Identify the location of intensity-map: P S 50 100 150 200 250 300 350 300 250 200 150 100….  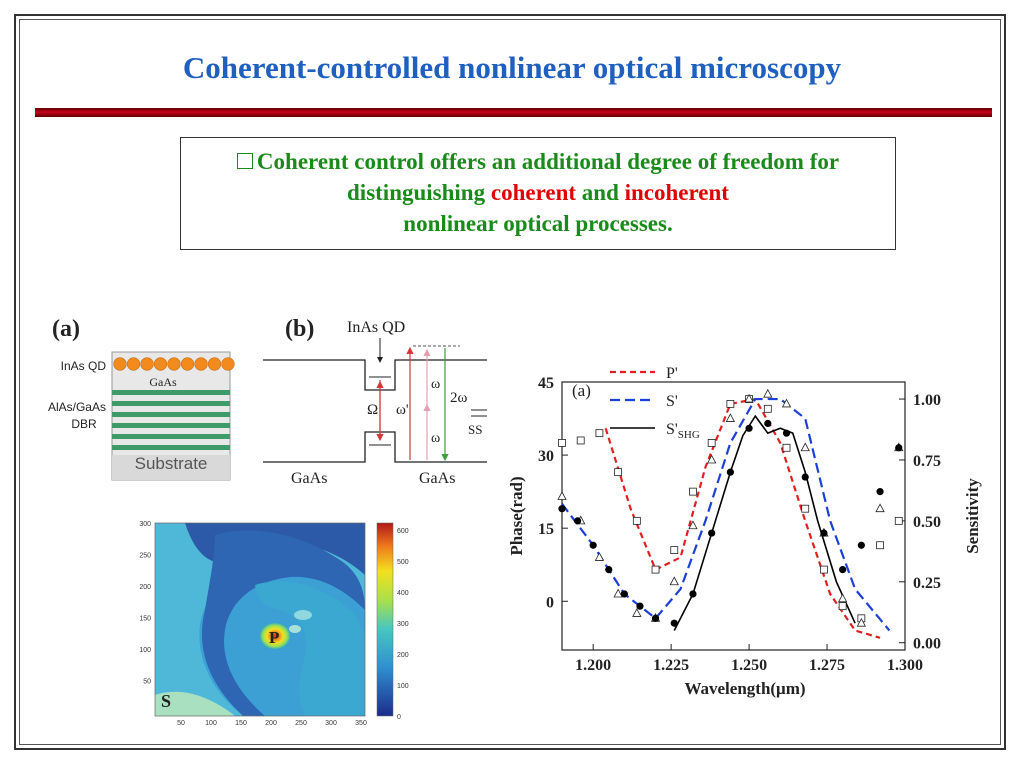
(274, 624).